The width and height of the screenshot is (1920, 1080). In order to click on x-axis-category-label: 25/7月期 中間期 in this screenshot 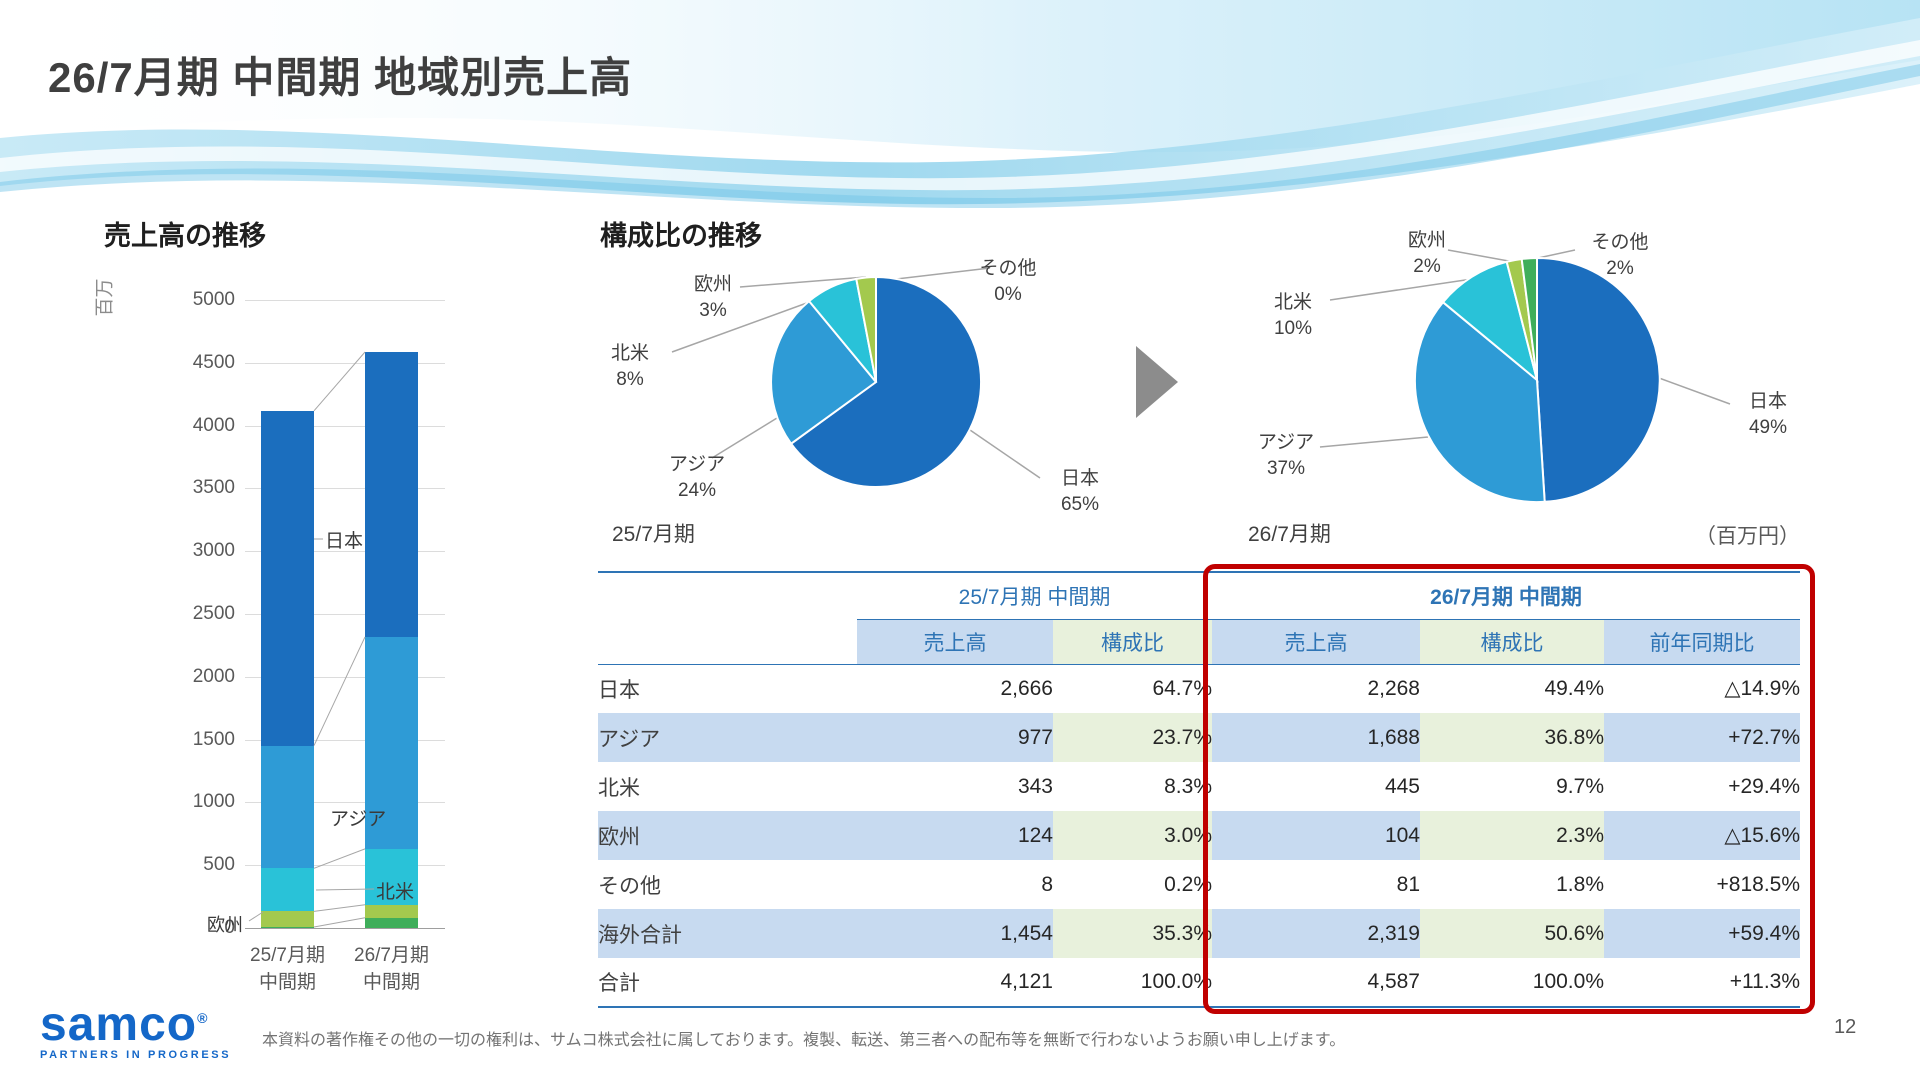, I will do `click(287, 969)`.